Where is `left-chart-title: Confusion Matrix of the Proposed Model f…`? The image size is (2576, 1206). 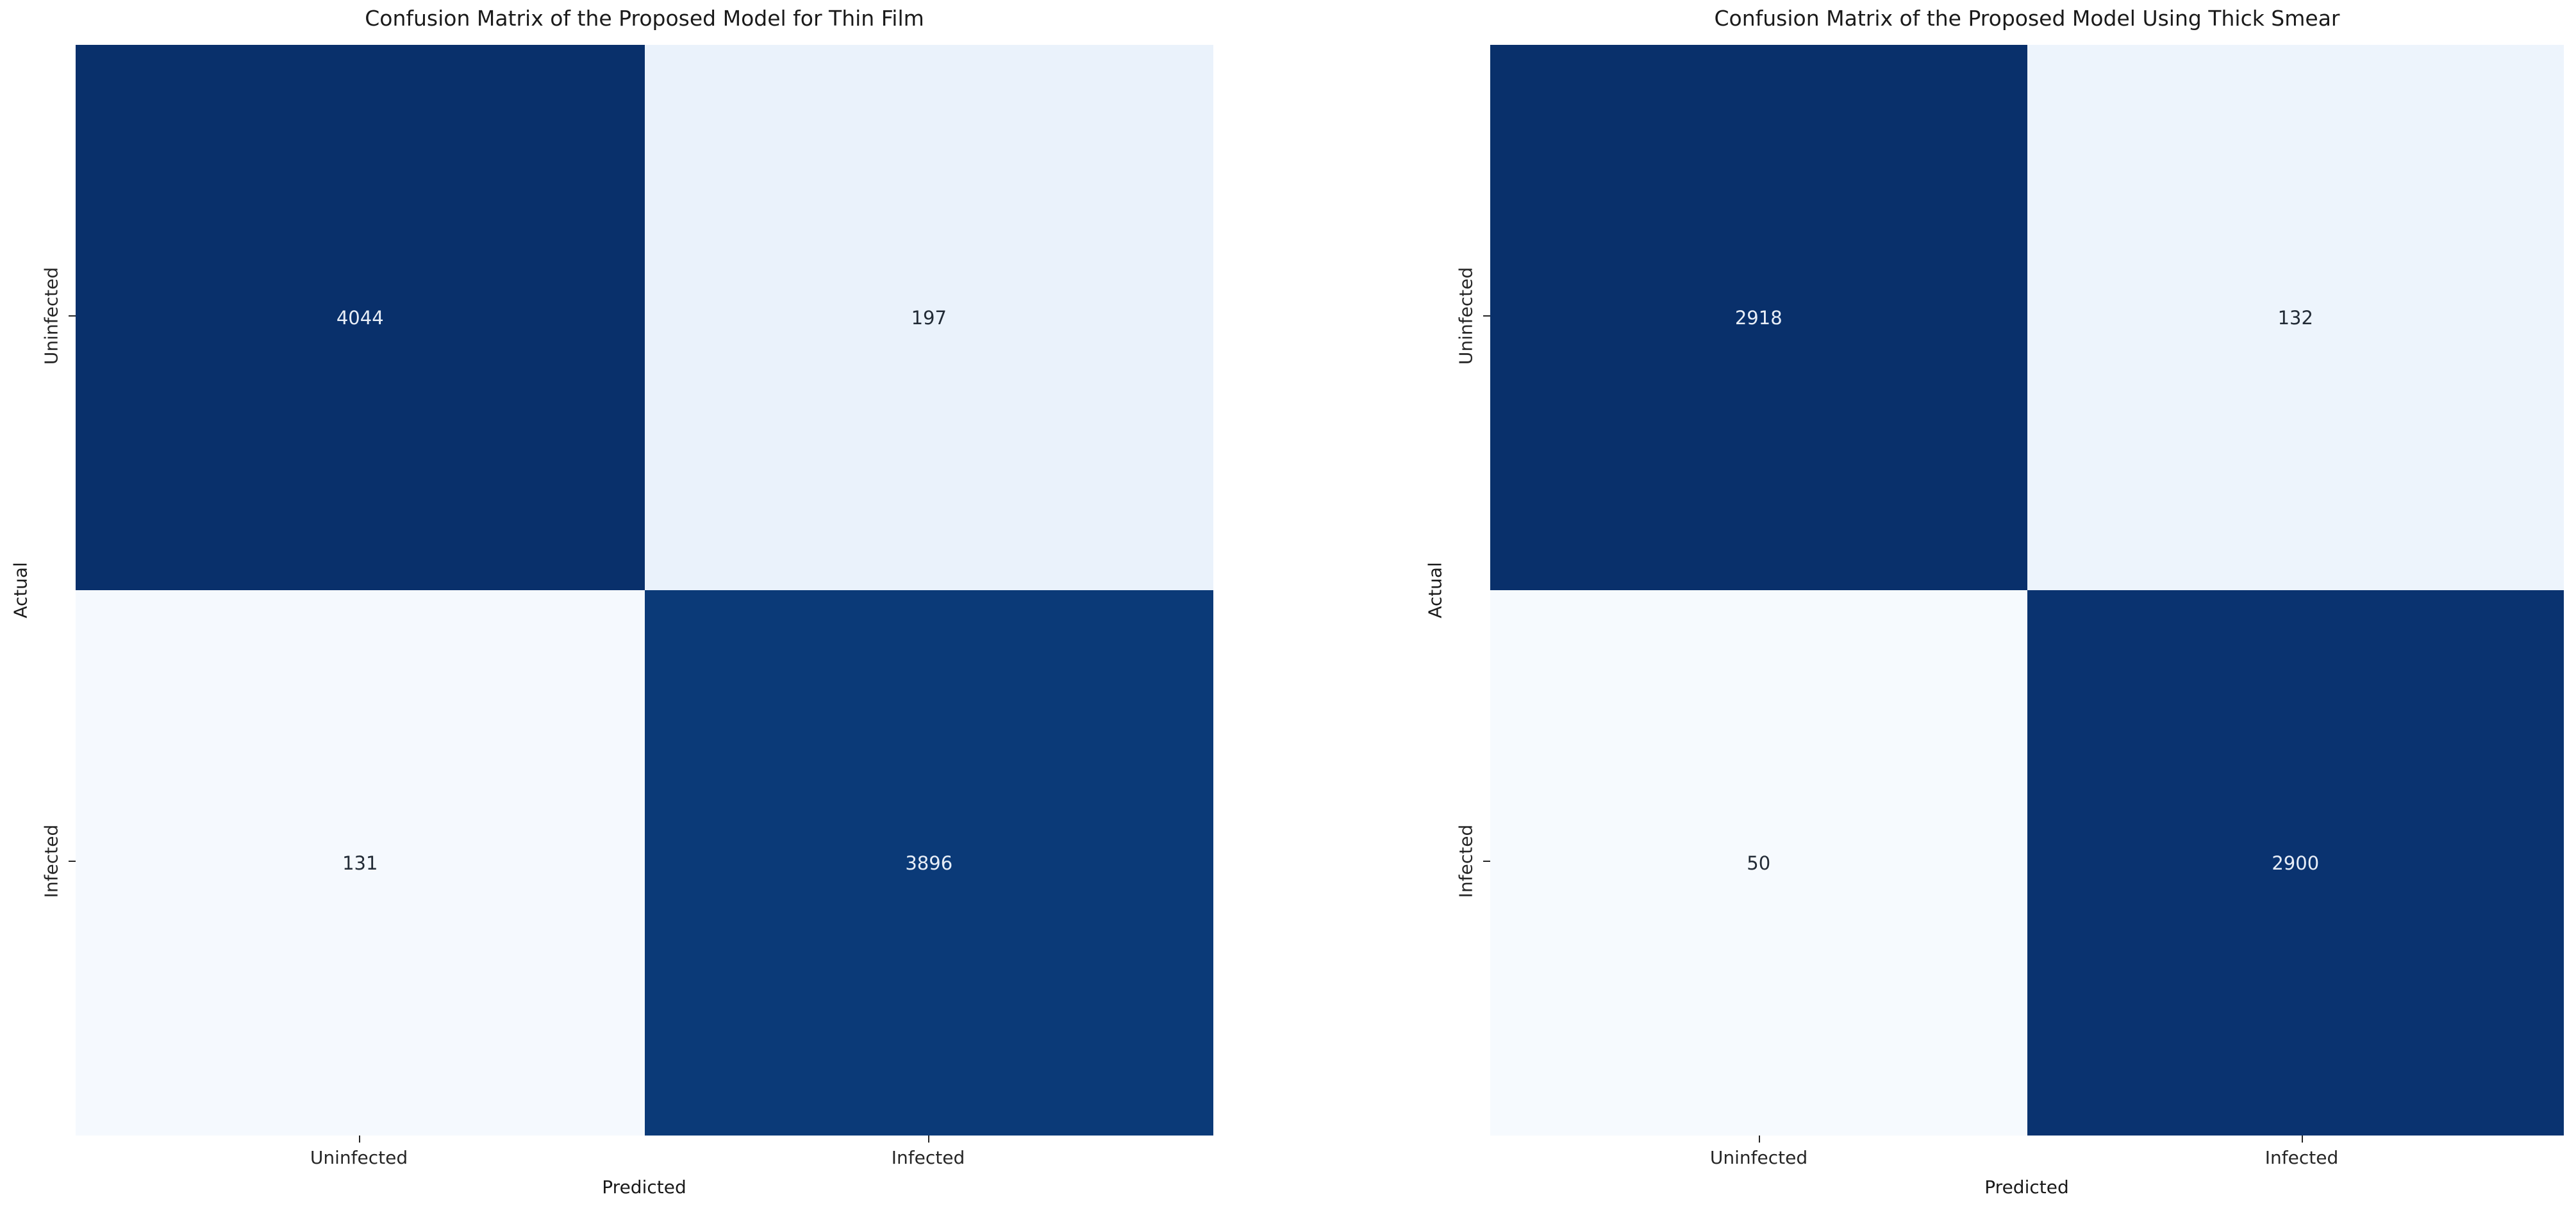
left-chart-title: Confusion Matrix of the Proposed Model f… is located at coordinates (644, 18).